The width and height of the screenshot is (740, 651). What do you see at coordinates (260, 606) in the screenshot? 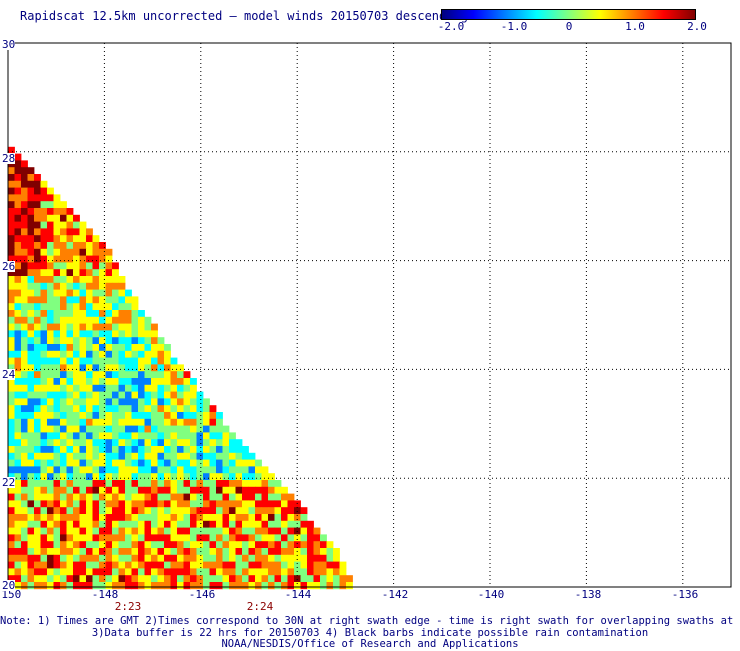
I see `swath-time-label: 2:24` at bounding box center [260, 606].